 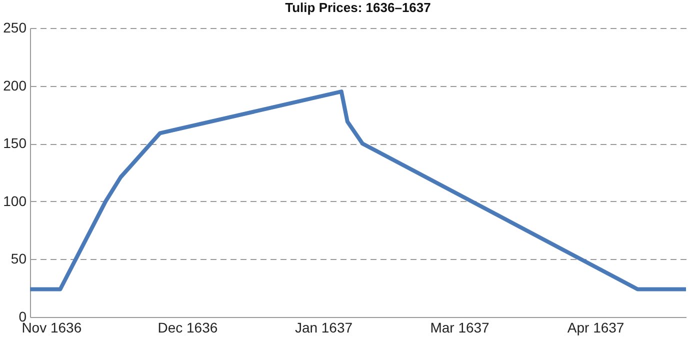 What do you see at coordinates (15, 85) in the screenshot?
I see `y-tick-label: 200` at bounding box center [15, 85].